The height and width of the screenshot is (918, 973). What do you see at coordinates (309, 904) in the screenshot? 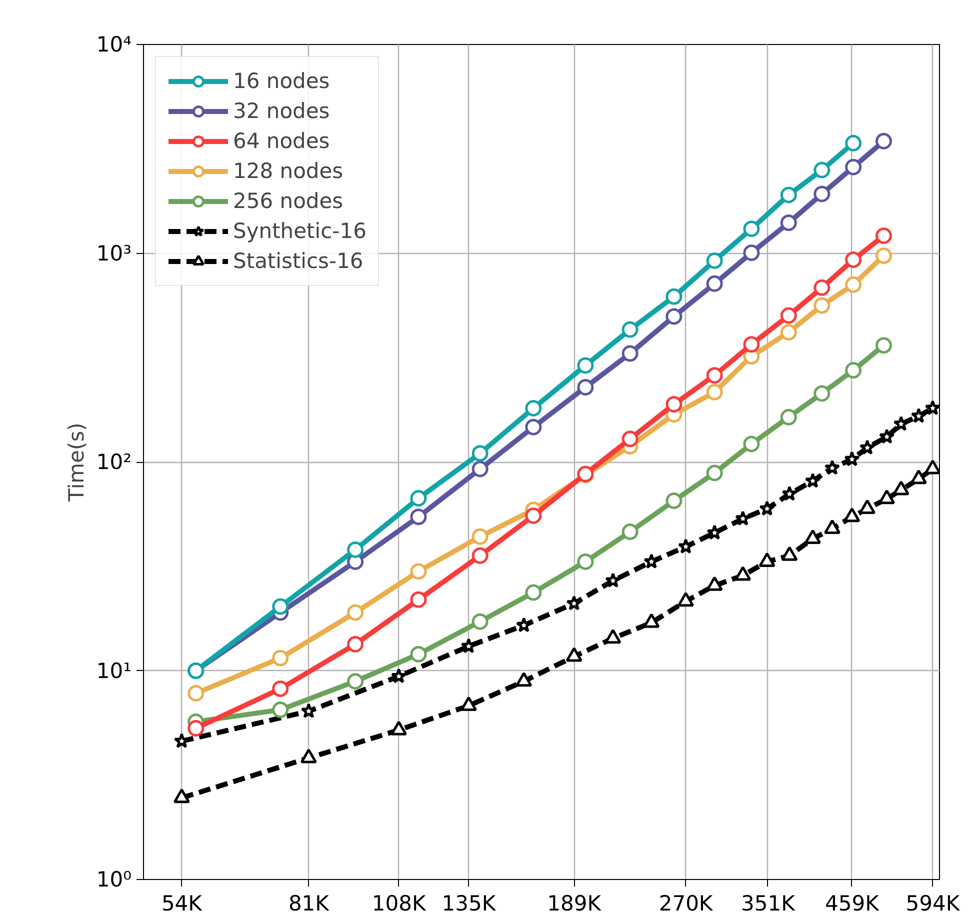
I see `x-tick-label: 81K` at bounding box center [309, 904].